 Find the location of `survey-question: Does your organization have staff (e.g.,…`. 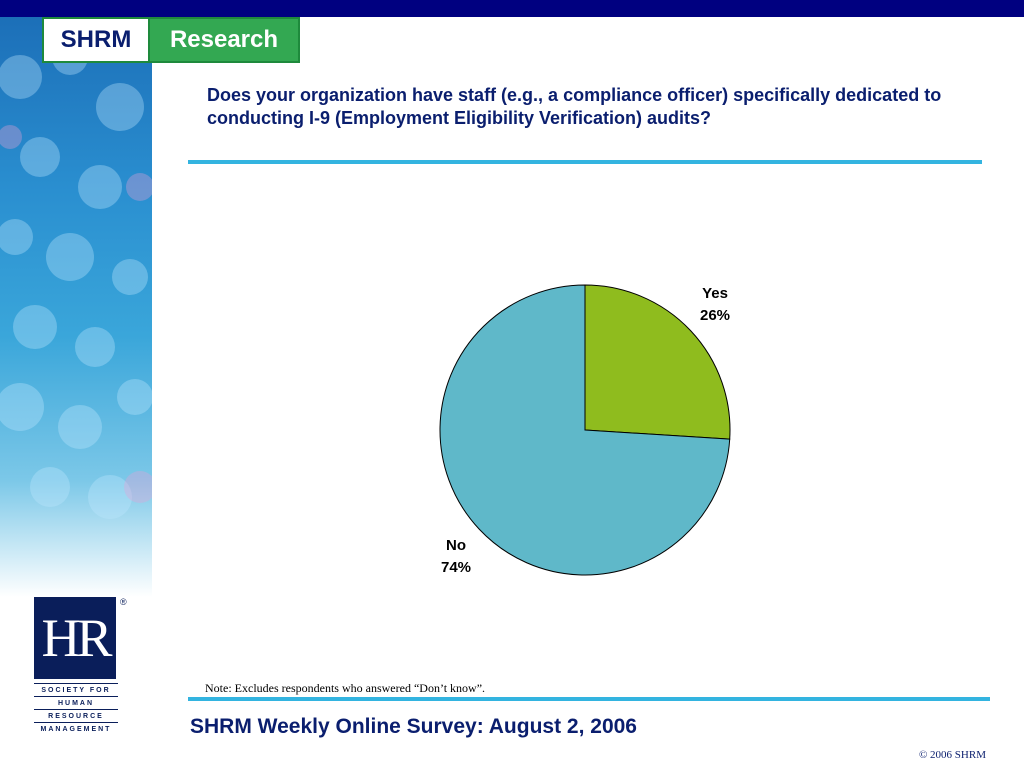

survey-question: Does your organization have staff (e.g.,… is located at coordinates (574, 106).